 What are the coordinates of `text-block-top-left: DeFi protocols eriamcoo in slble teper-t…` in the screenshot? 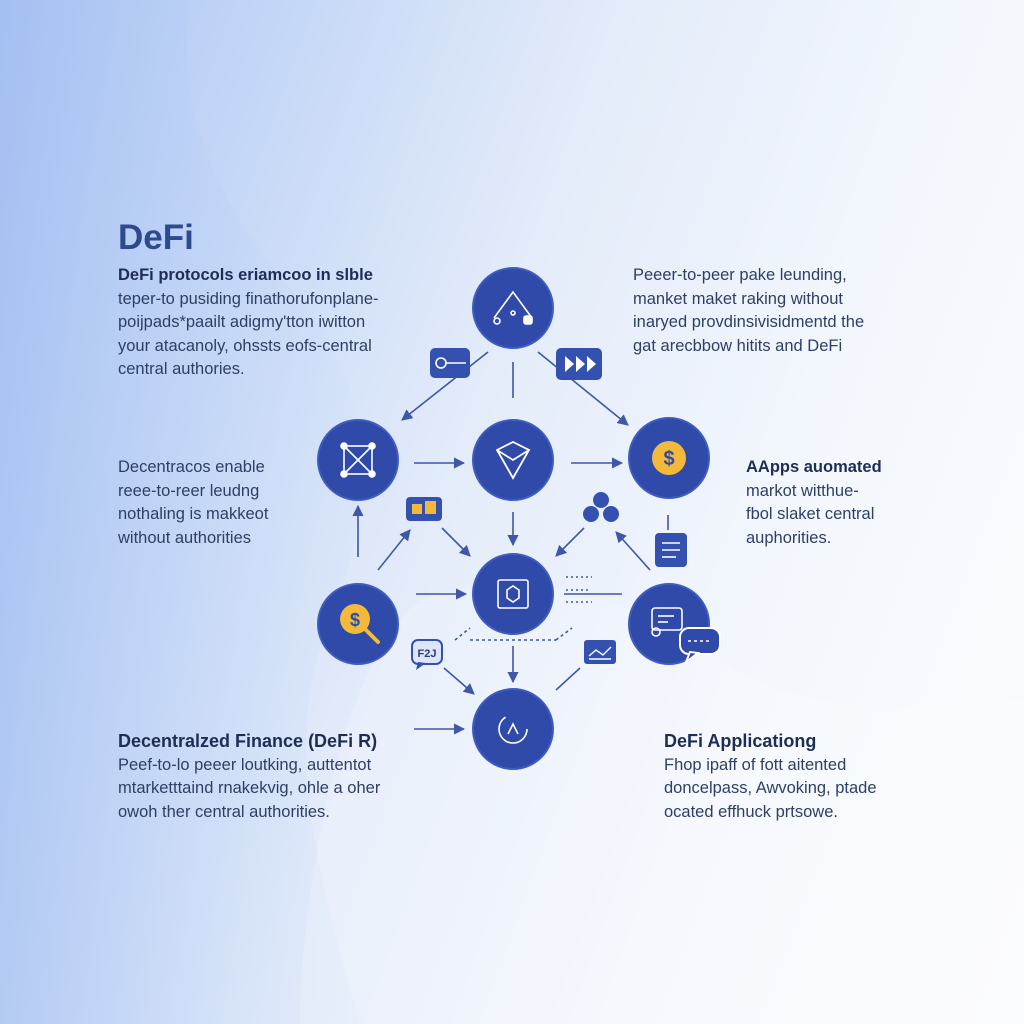 It's located at (248, 323).